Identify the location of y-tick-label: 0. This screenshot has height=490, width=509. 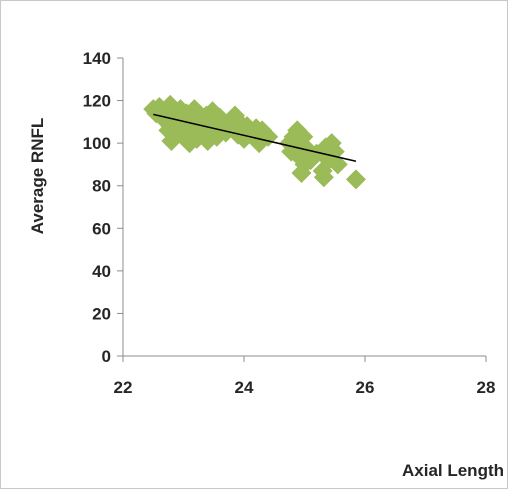
(106, 356).